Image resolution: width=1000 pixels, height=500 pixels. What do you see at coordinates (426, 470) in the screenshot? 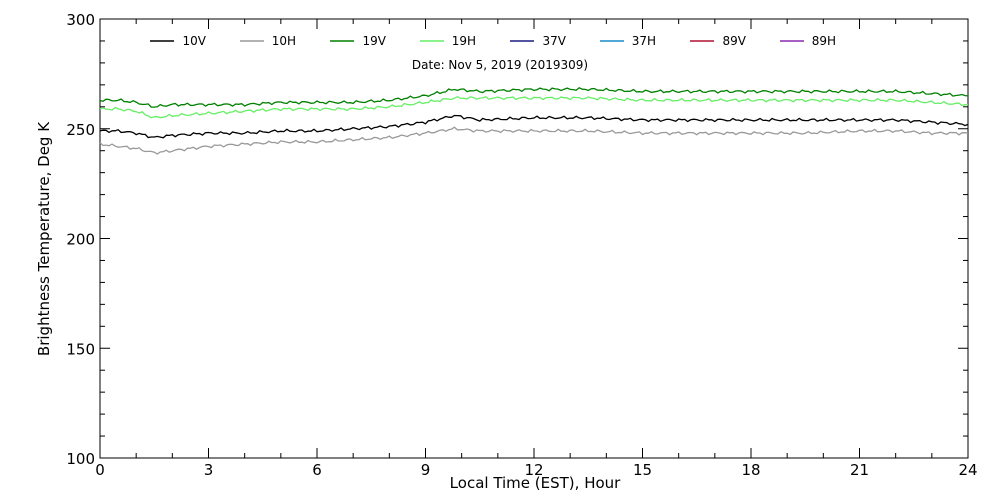
I see `x-tick-label: 9` at bounding box center [426, 470].